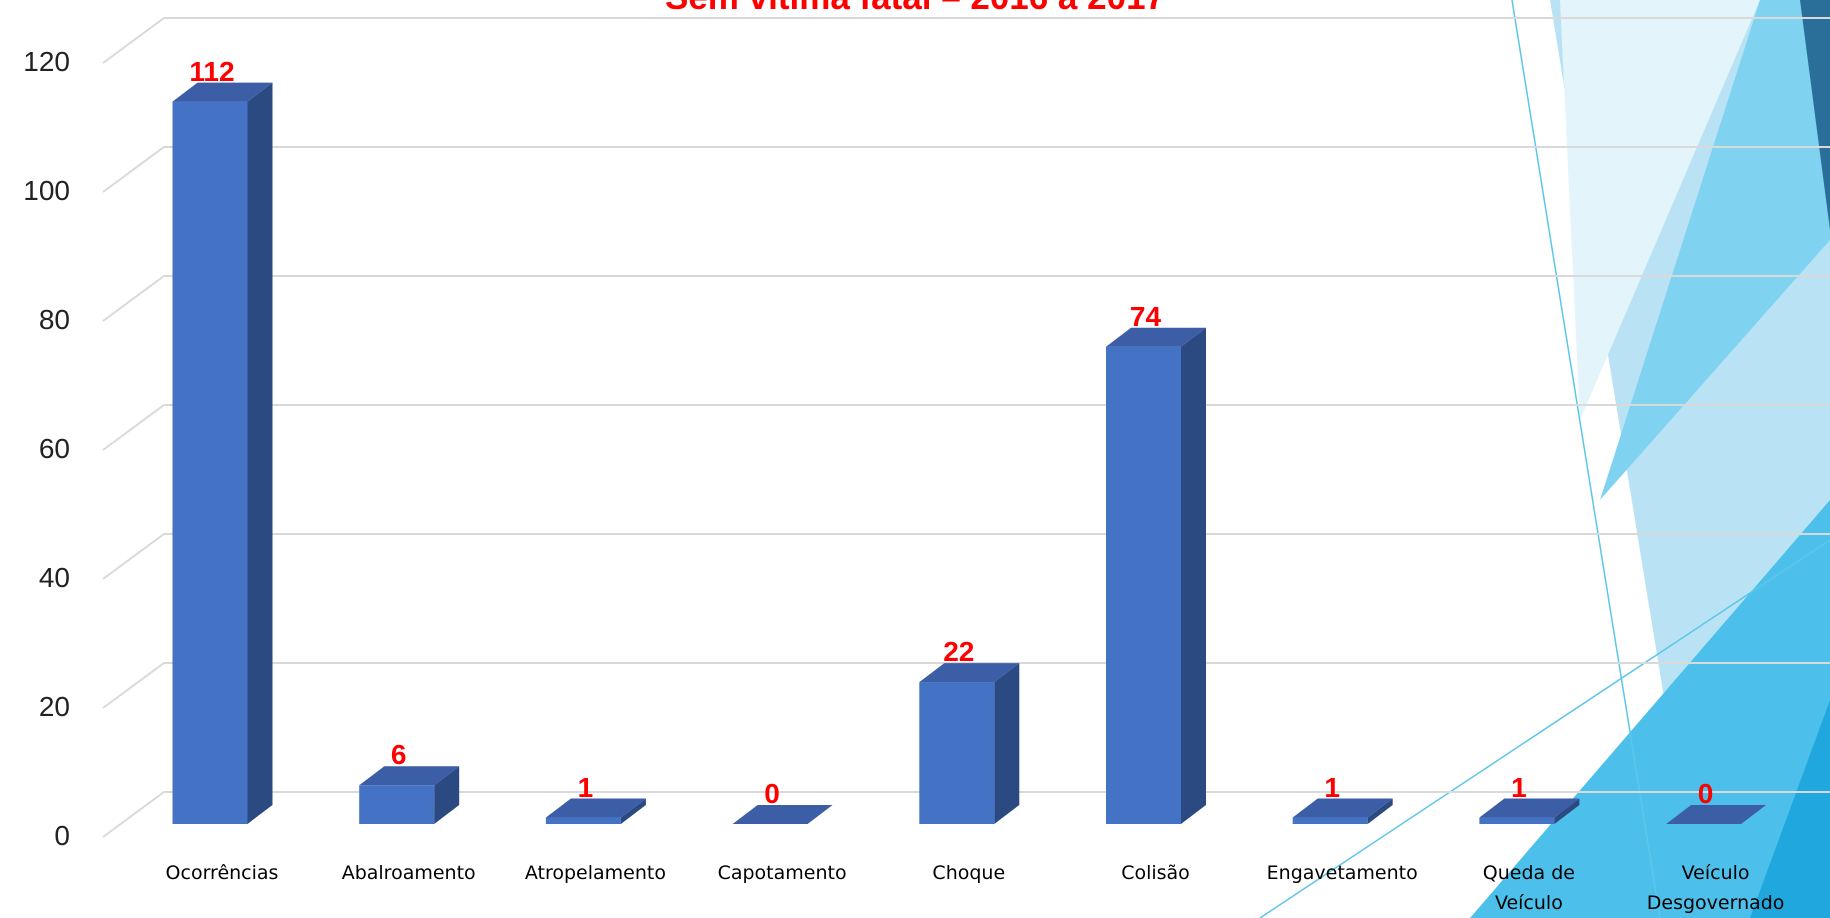 Image resolution: width=1830 pixels, height=918 pixels. Describe the element at coordinates (595, 873) in the screenshot. I see `x-tick-label: Atropelamento` at that location.